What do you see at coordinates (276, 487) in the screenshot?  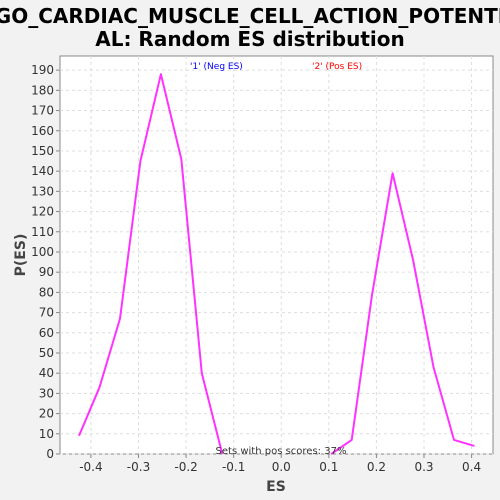 I see `x-axis-label: ES` at bounding box center [276, 487].